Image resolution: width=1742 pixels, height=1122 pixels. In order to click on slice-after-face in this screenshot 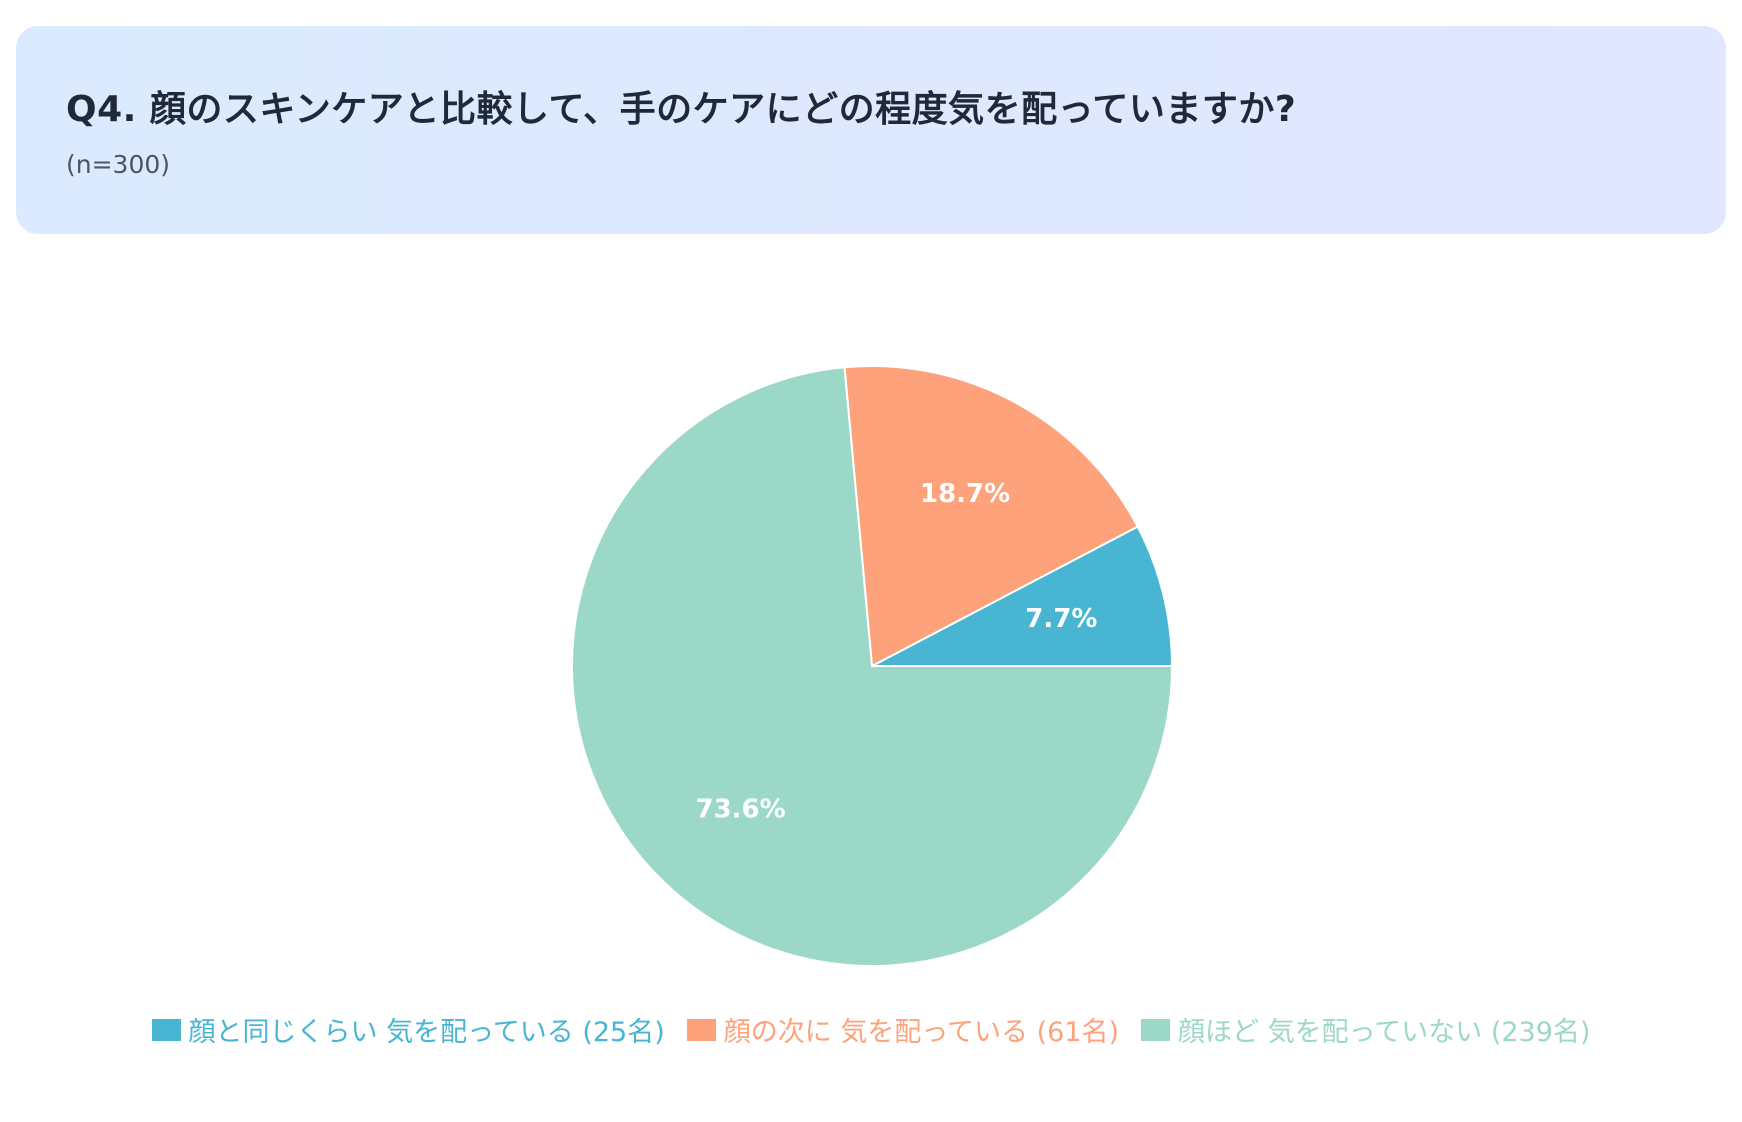, I will do `click(991, 516)`.